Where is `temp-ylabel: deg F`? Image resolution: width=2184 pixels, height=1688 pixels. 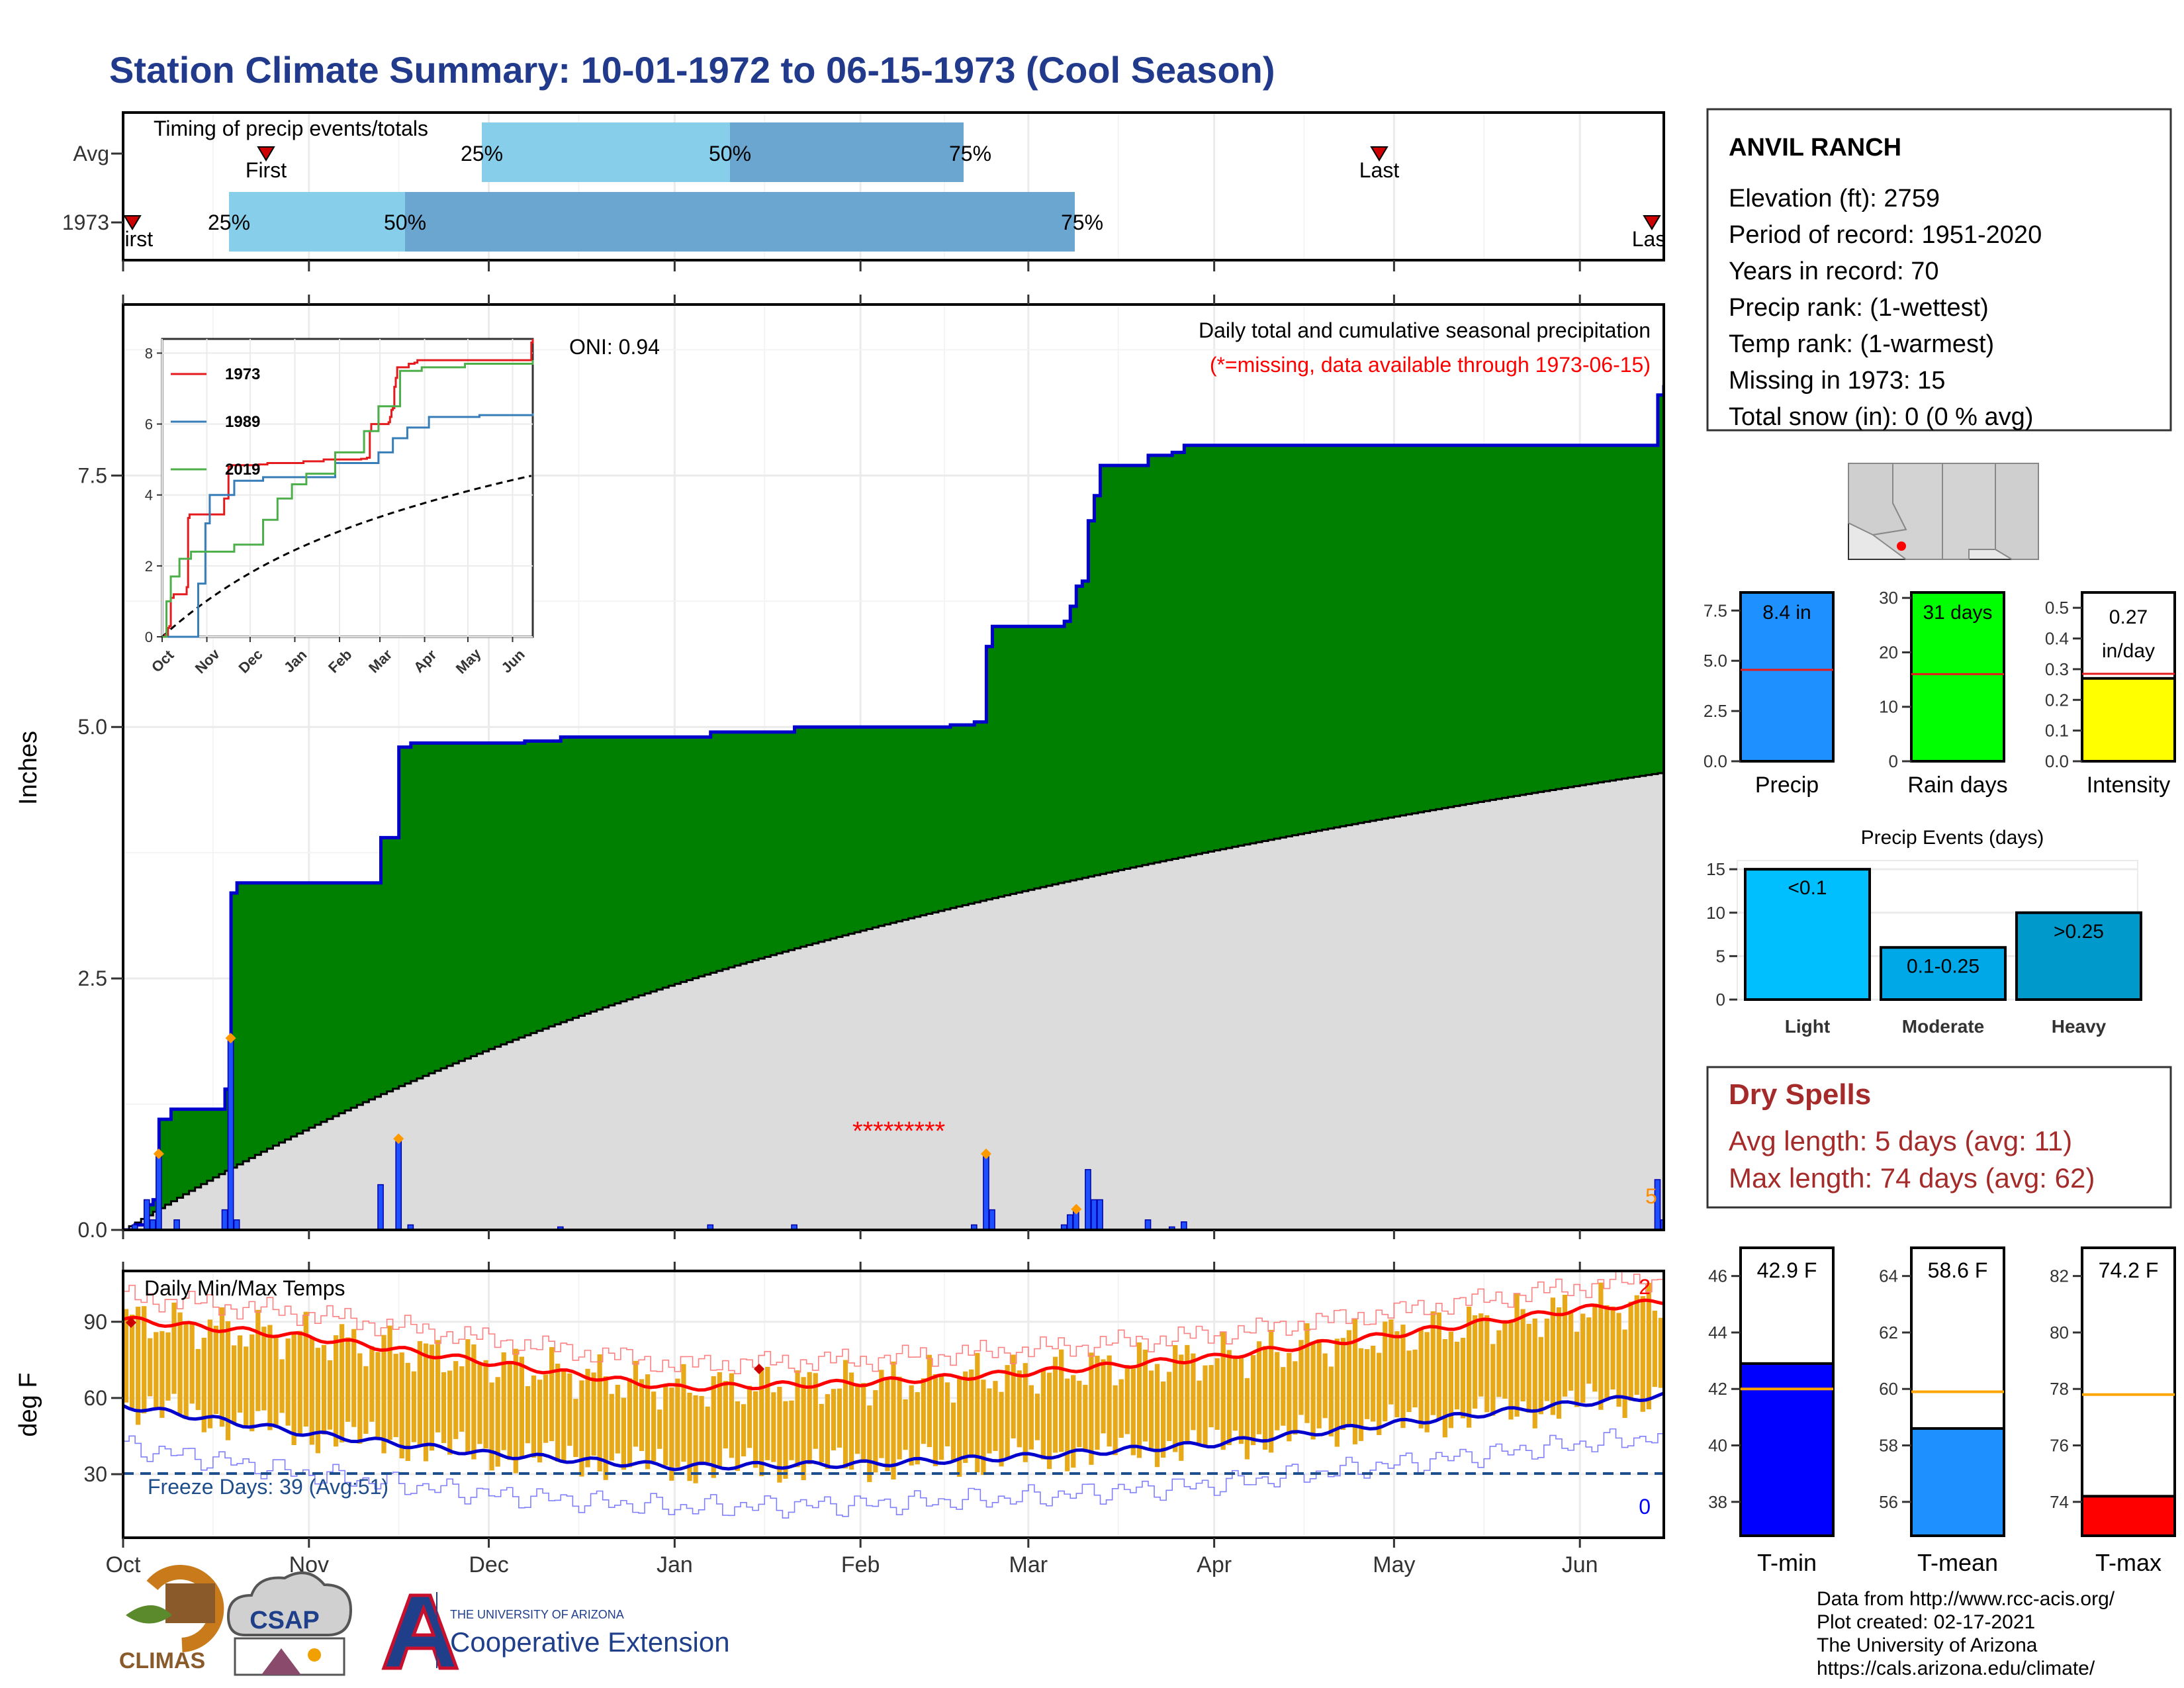 temp-ylabel: deg F is located at coordinates (28, 1404).